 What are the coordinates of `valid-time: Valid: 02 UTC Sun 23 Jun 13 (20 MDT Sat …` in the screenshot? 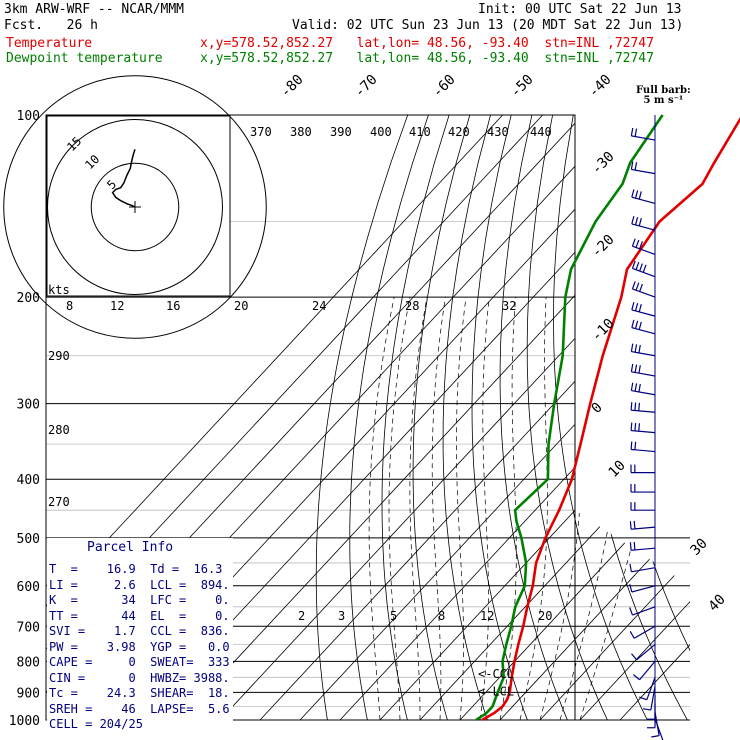 It's located at (488, 25).